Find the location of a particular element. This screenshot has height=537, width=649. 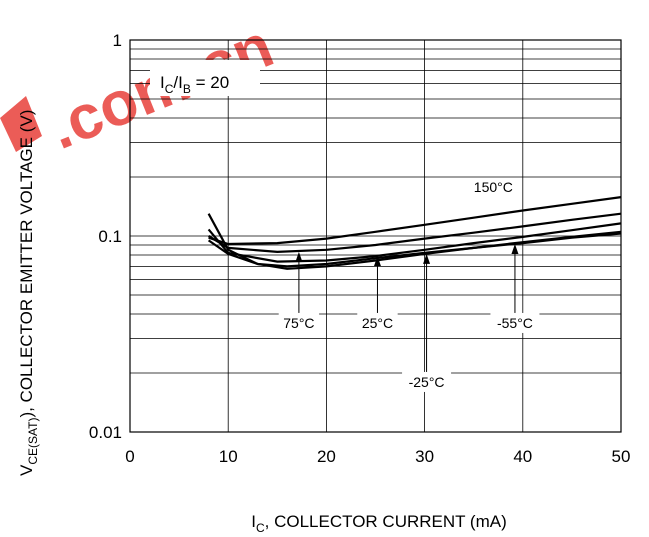

x-axis-title-rest: , COLLECTOR CURRENT (mA) is located at coordinates (386, 521).